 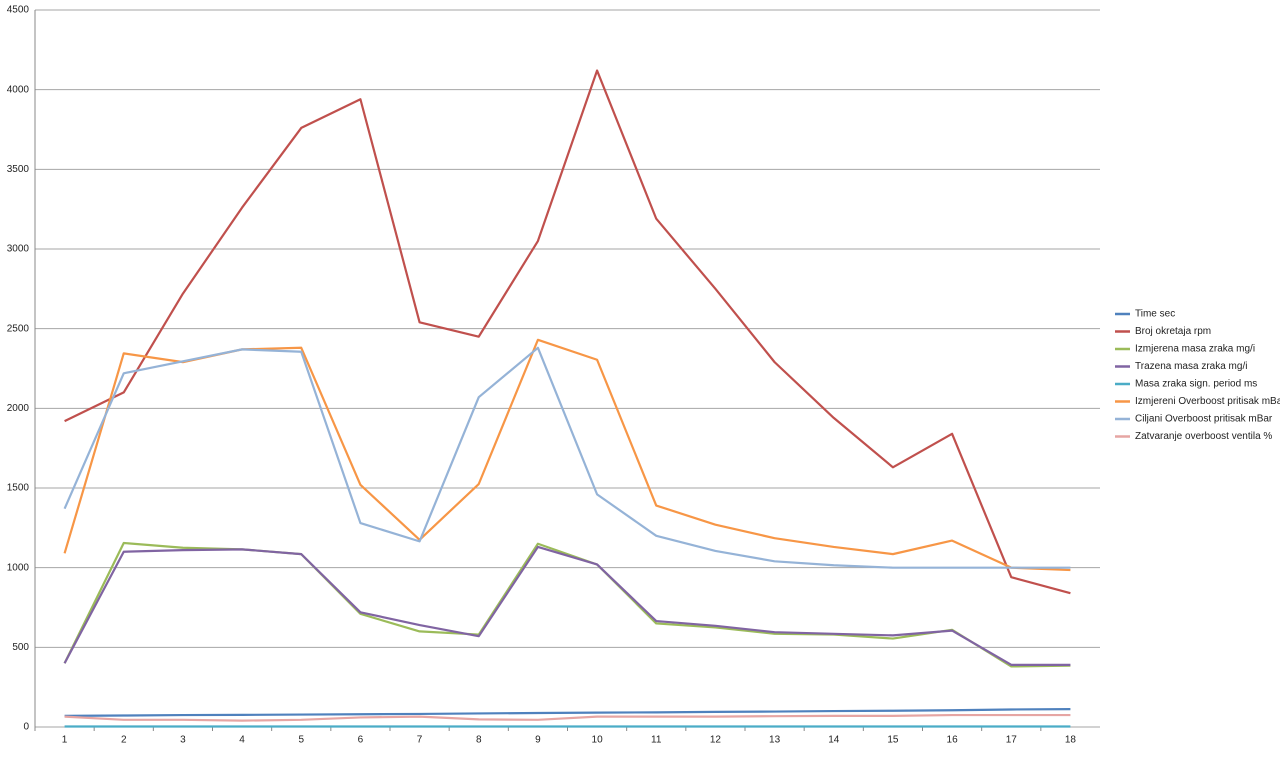 What do you see at coordinates (656, 740) in the screenshot?
I see `x-tick-label: 11` at bounding box center [656, 740].